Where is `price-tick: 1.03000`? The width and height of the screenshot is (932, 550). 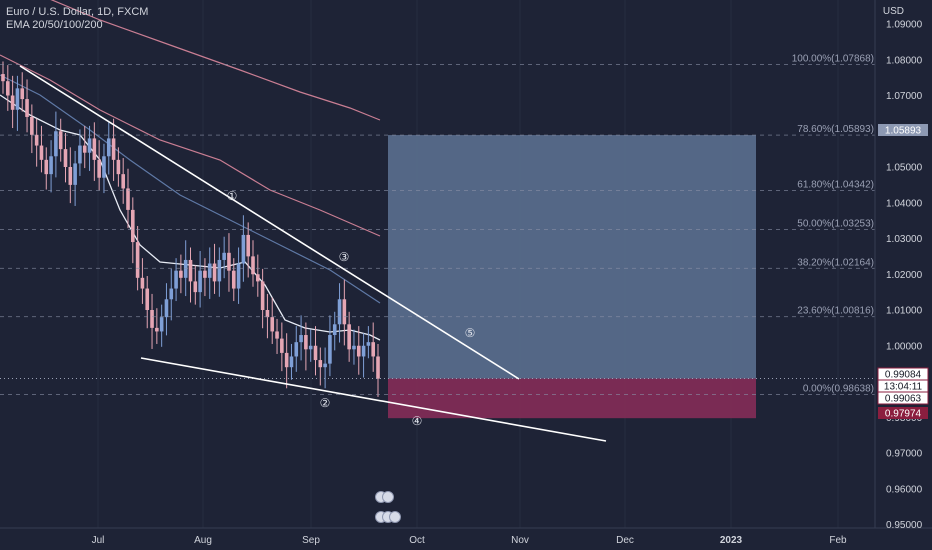
price-tick: 1.03000 is located at coordinates (904, 239).